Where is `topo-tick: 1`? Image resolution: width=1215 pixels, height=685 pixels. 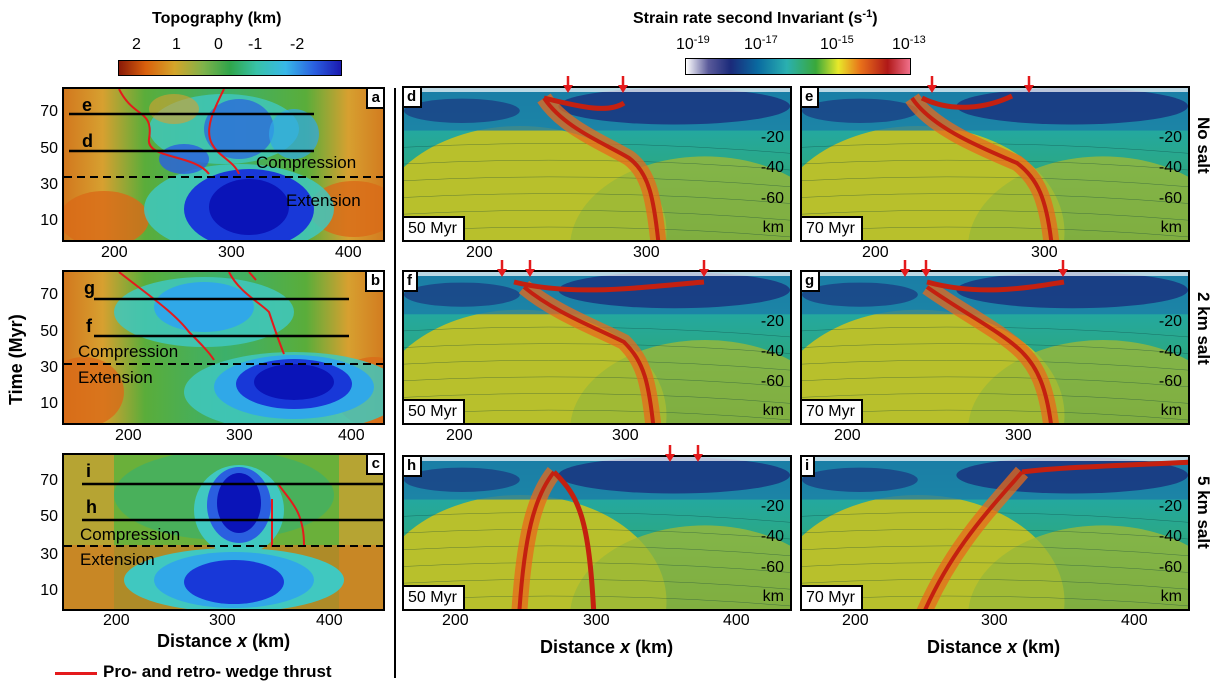
topo-tick: 1 is located at coordinates (176, 44).